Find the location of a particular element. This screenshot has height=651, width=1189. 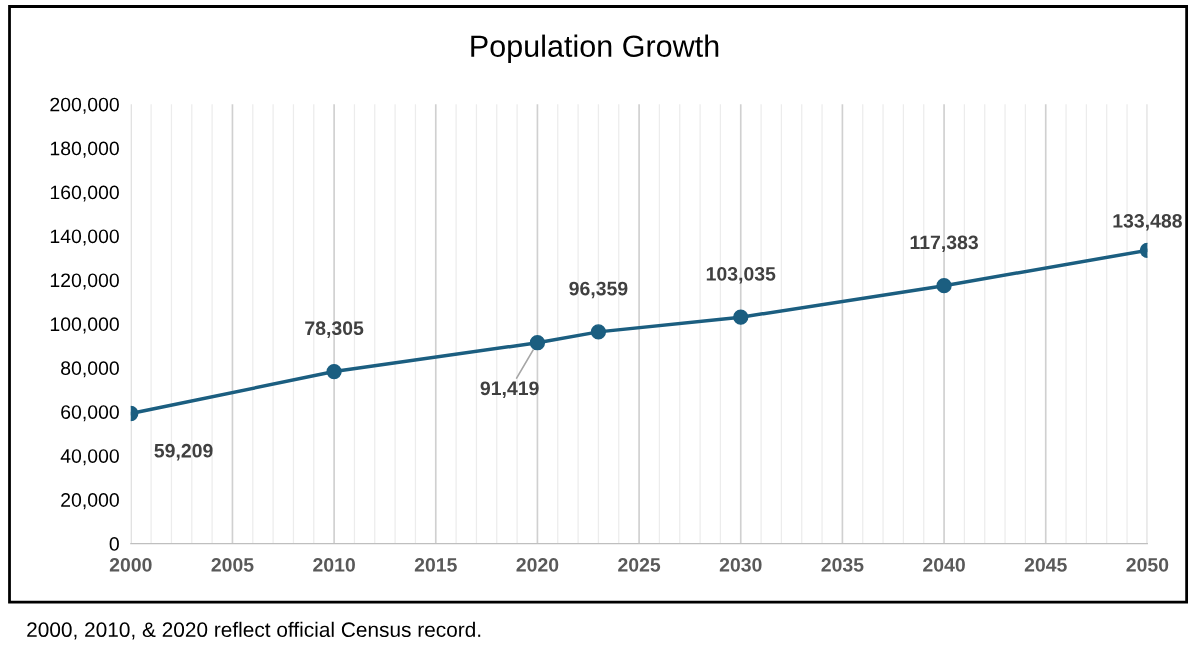

x-tick-label: 2030 is located at coordinates (740, 564).